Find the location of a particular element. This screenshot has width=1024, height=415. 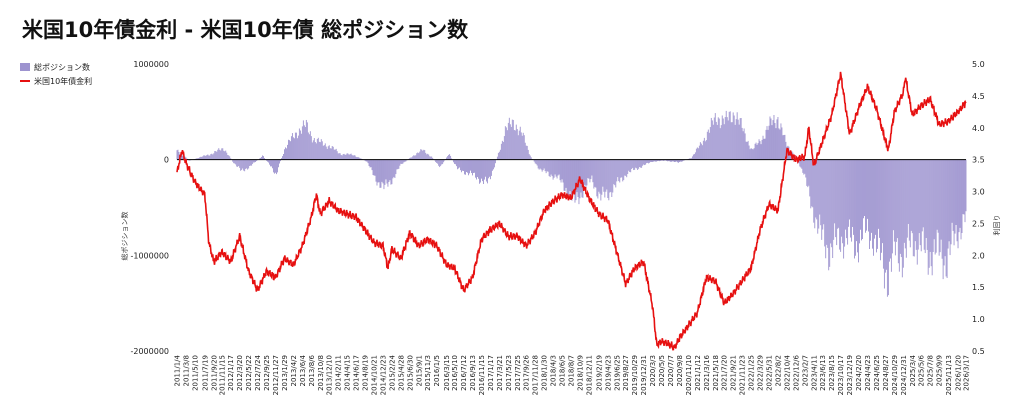

x-tick-label: 2021/1/12 is located at coordinates (698, 373).